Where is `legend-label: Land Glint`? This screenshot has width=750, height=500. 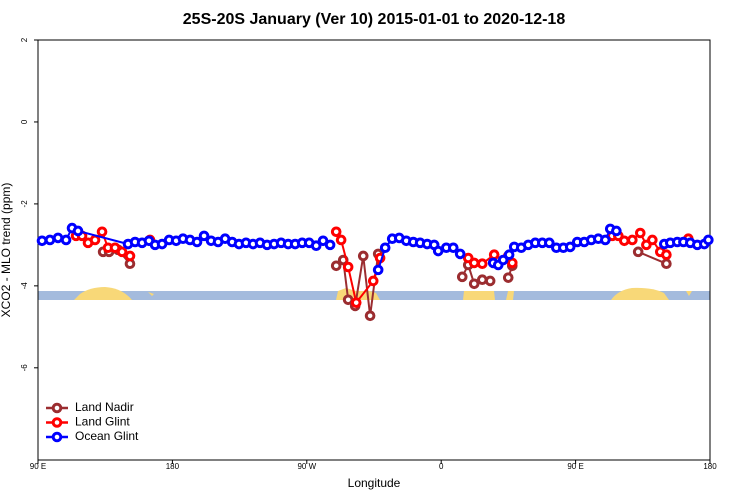
legend-label: Land Glint is located at coordinates (102, 422).